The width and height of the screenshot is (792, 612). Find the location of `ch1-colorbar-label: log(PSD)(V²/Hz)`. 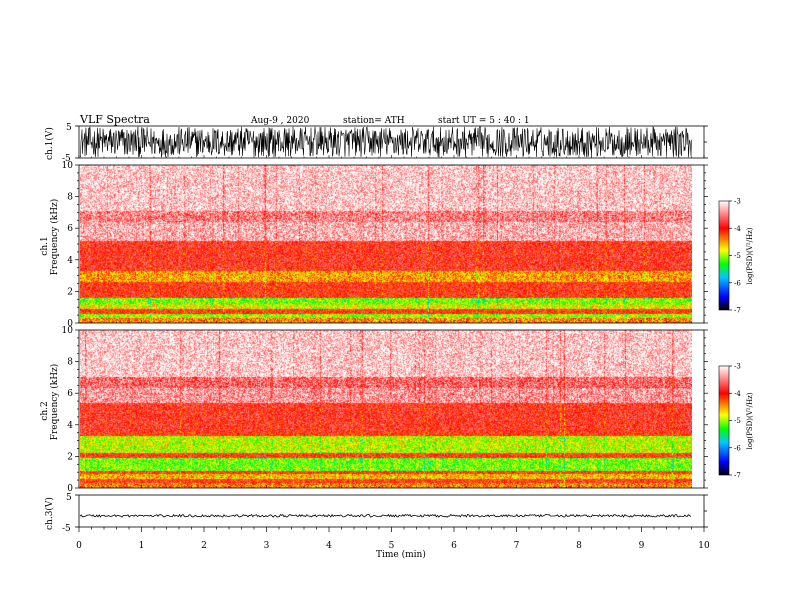

ch1-colorbar-label: log(PSD)(V²/Hz) is located at coordinates (750, 255).